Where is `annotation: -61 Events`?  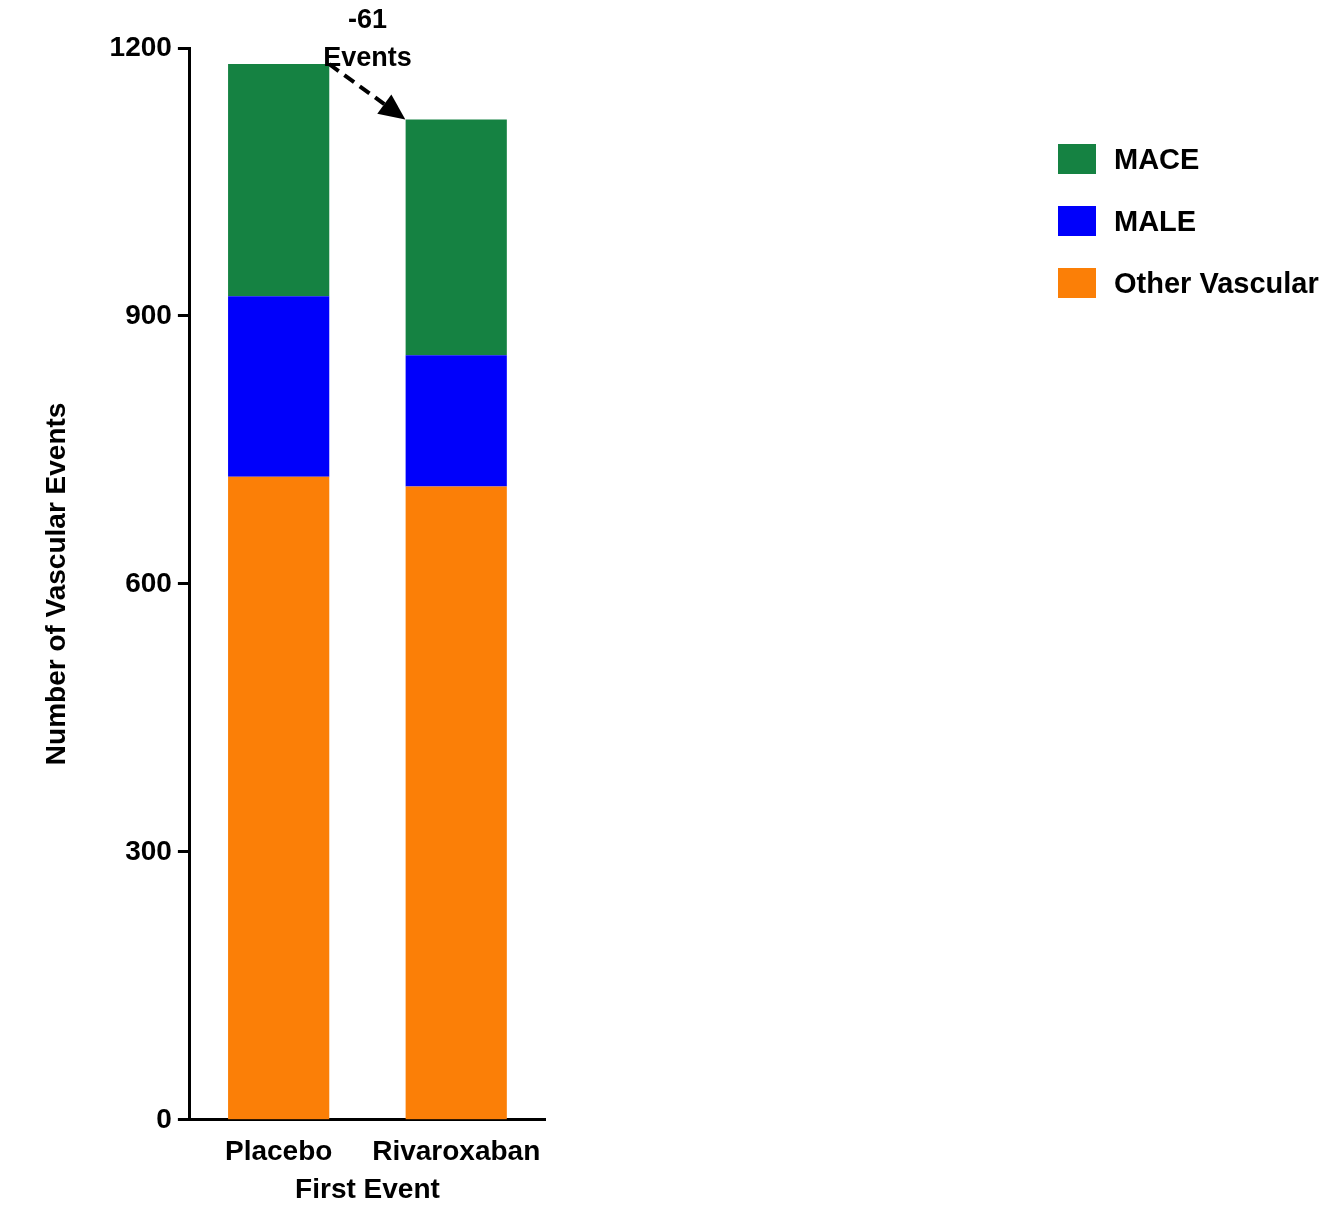
annotation: -61 Events is located at coordinates (367, 38).